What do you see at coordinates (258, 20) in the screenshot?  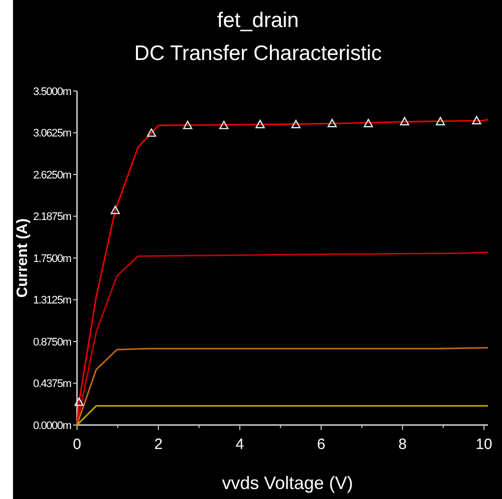 I see `chart-title: fet_drain` at bounding box center [258, 20].